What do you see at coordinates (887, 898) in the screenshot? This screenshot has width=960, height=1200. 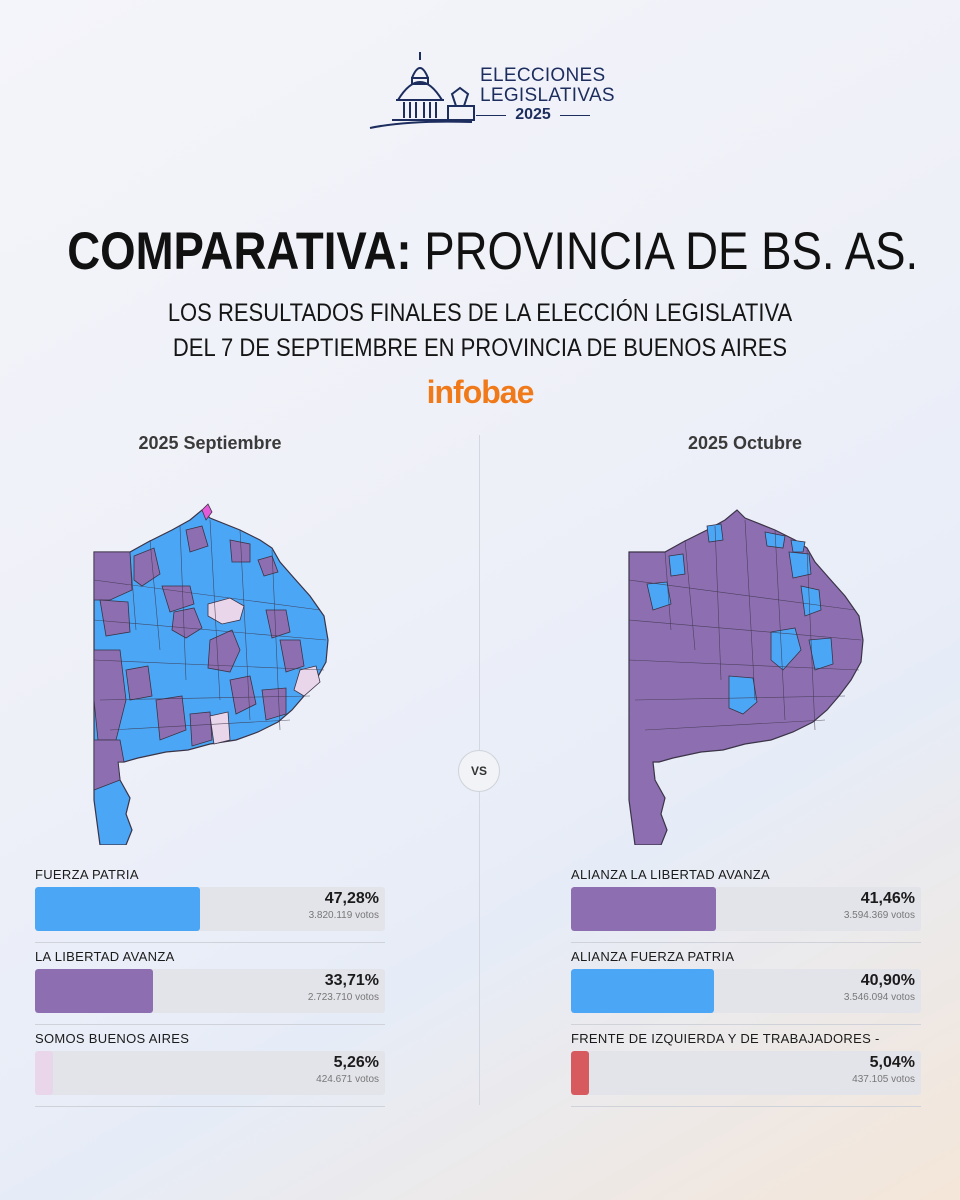 I see `percent-label: 41,46%` at bounding box center [887, 898].